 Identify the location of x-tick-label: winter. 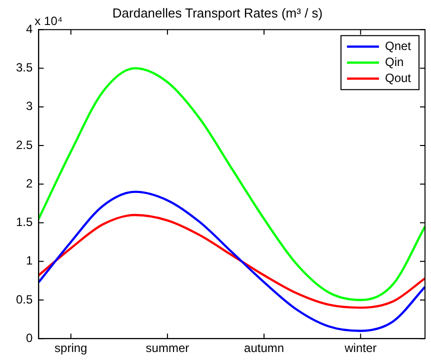
(360, 348).